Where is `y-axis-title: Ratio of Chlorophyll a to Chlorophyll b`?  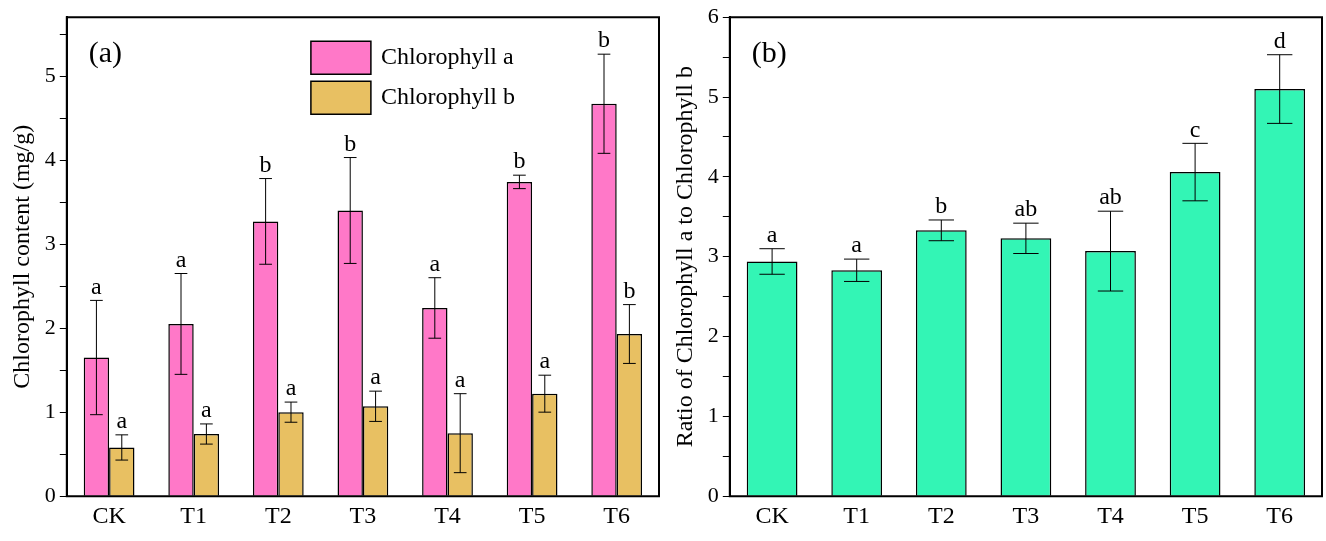
y-axis-title: Ratio of Chlorophyll a to Chlorophyll b is located at coordinates (683, 257).